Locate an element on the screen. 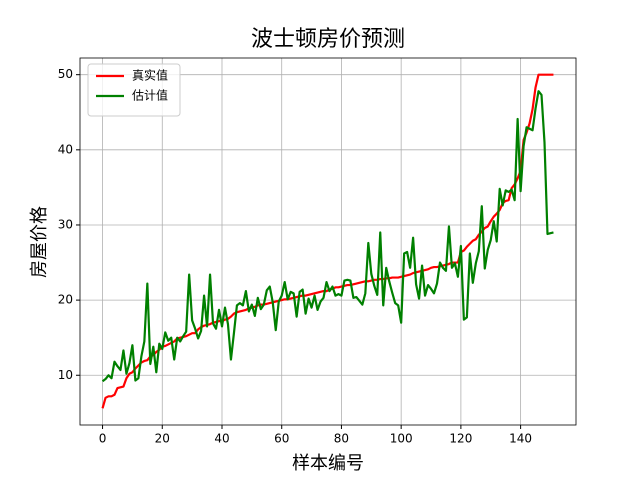 This screenshot has height=480, width=640. x-axis-label: 样本编号 is located at coordinates (328, 463).